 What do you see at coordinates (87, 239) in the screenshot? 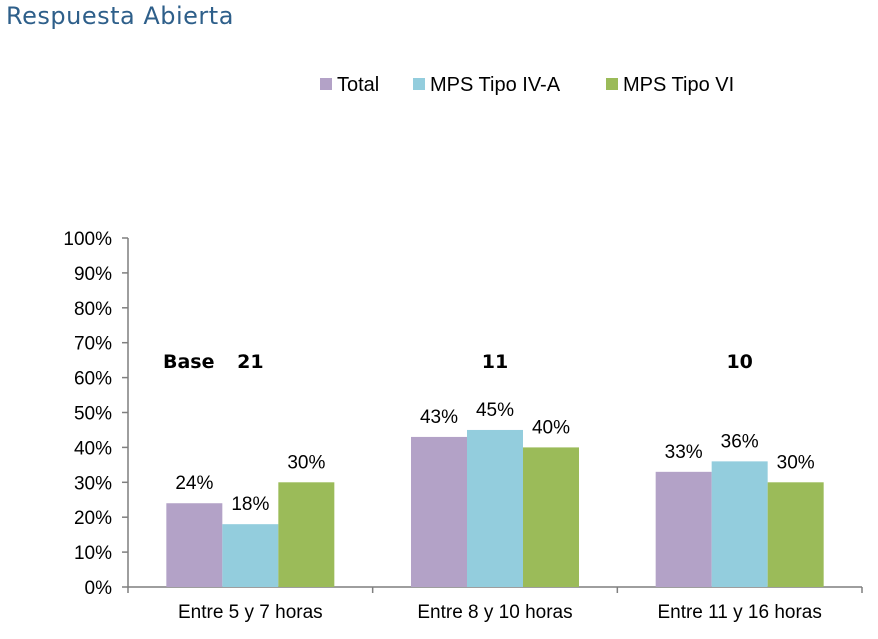
I see `y-tick-label: 100%` at bounding box center [87, 239].